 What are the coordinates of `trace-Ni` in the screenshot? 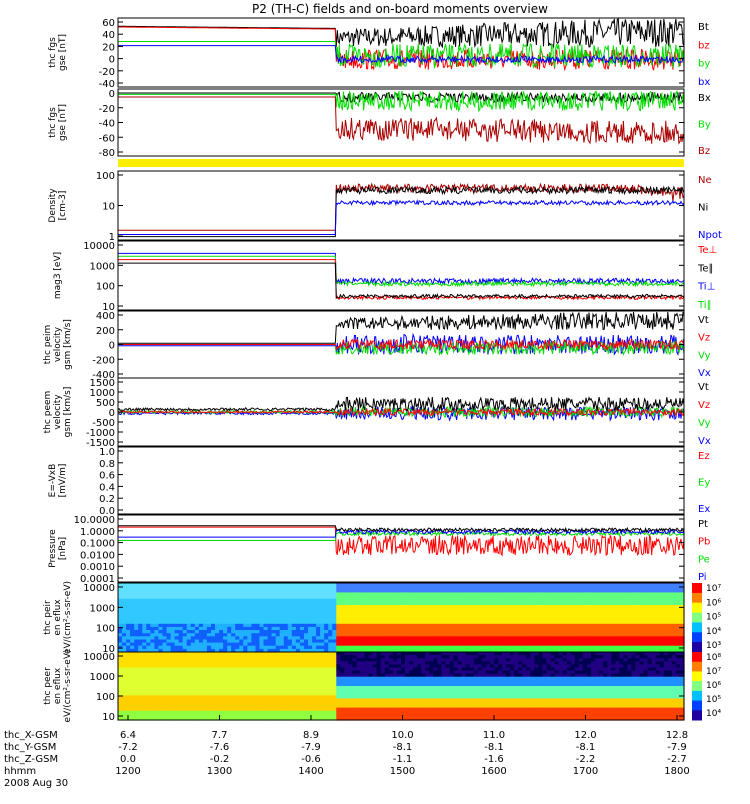 It's located at (401, 212).